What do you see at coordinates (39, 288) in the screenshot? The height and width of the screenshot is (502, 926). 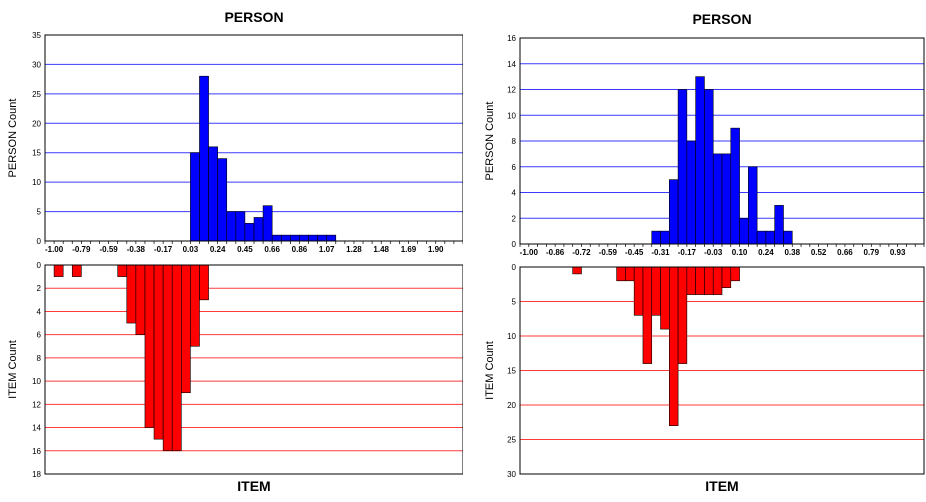 I see `bottom-ytick-label: 2` at bounding box center [39, 288].